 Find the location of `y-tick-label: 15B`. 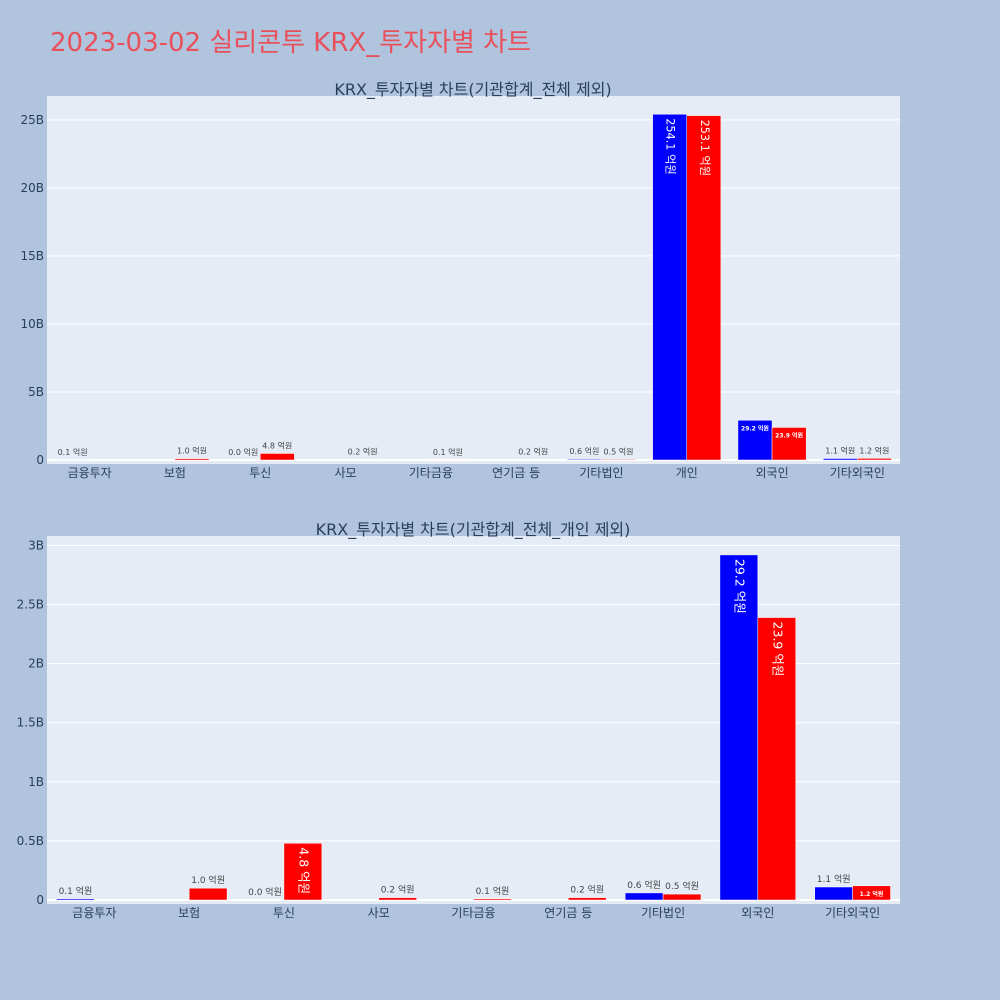

y-tick-label: 15B is located at coordinates (32, 256).